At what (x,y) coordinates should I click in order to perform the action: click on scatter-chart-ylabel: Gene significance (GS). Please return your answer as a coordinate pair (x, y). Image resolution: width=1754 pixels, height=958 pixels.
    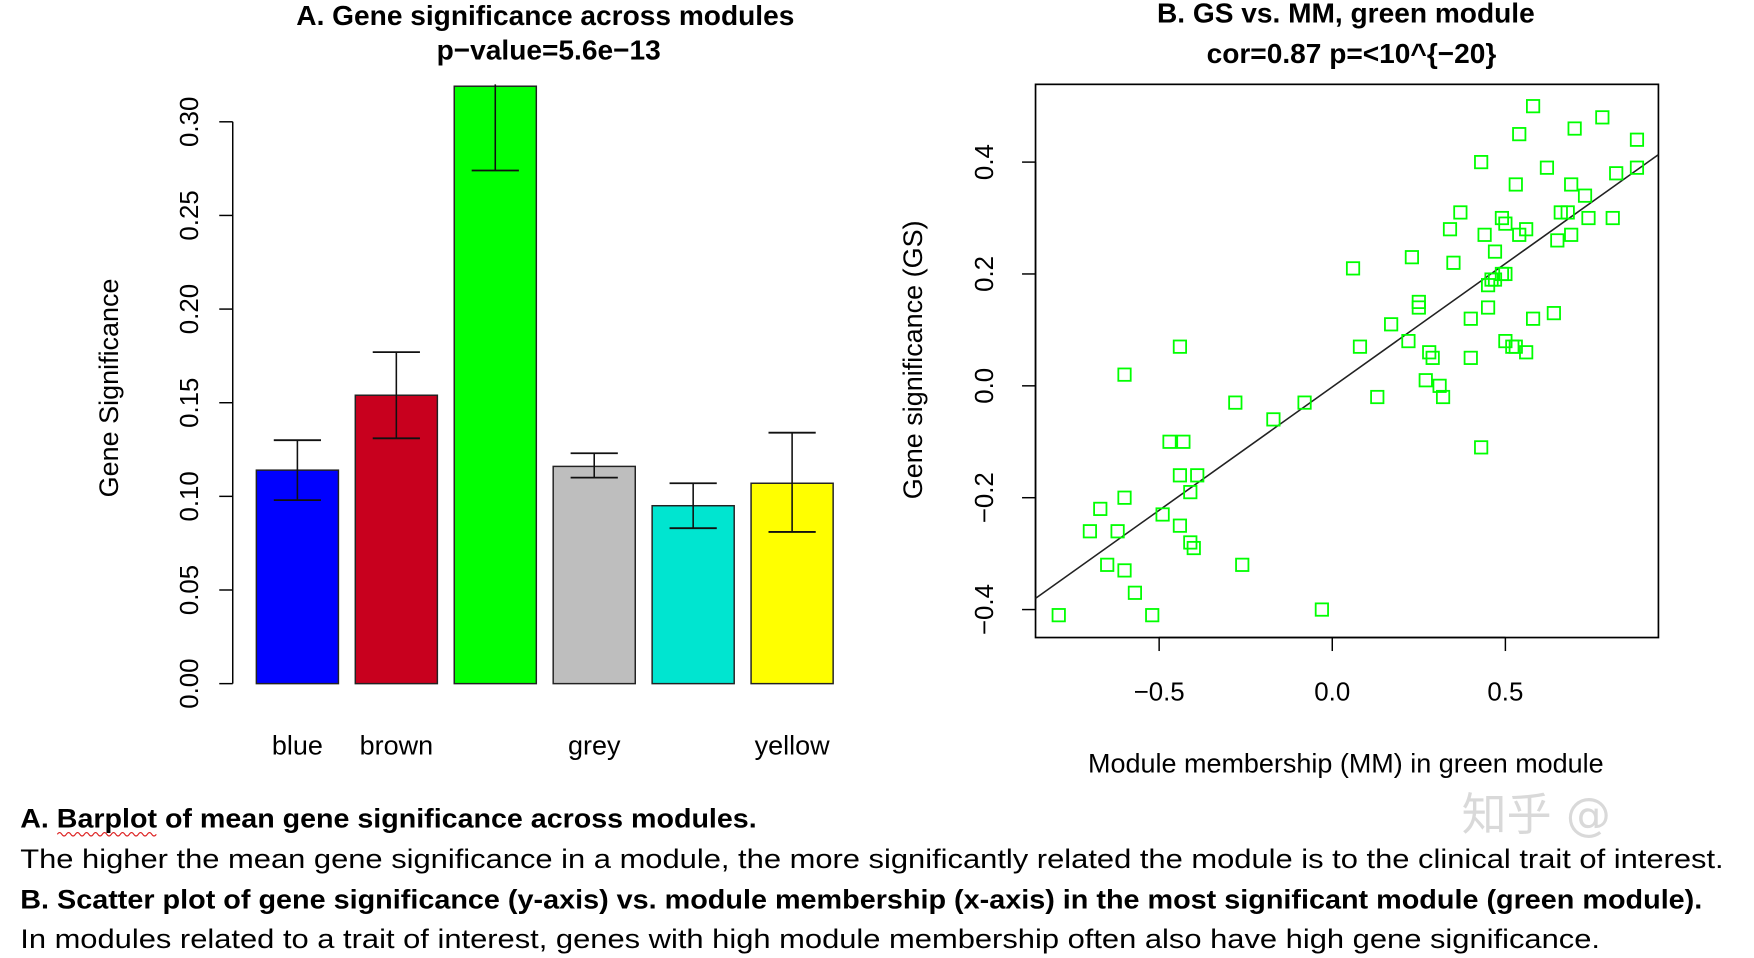
    Looking at the image, I should click on (913, 359).